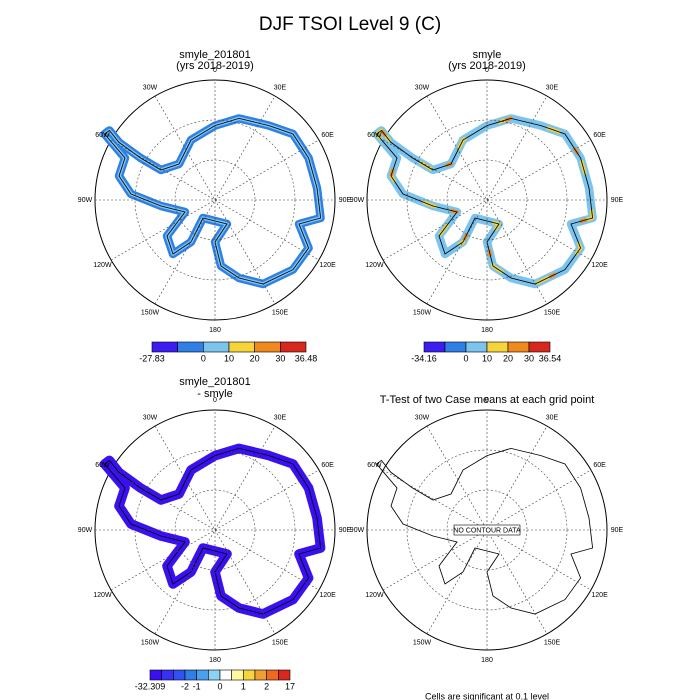  I want to click on colorbar-label: 2, so click(266, 686).